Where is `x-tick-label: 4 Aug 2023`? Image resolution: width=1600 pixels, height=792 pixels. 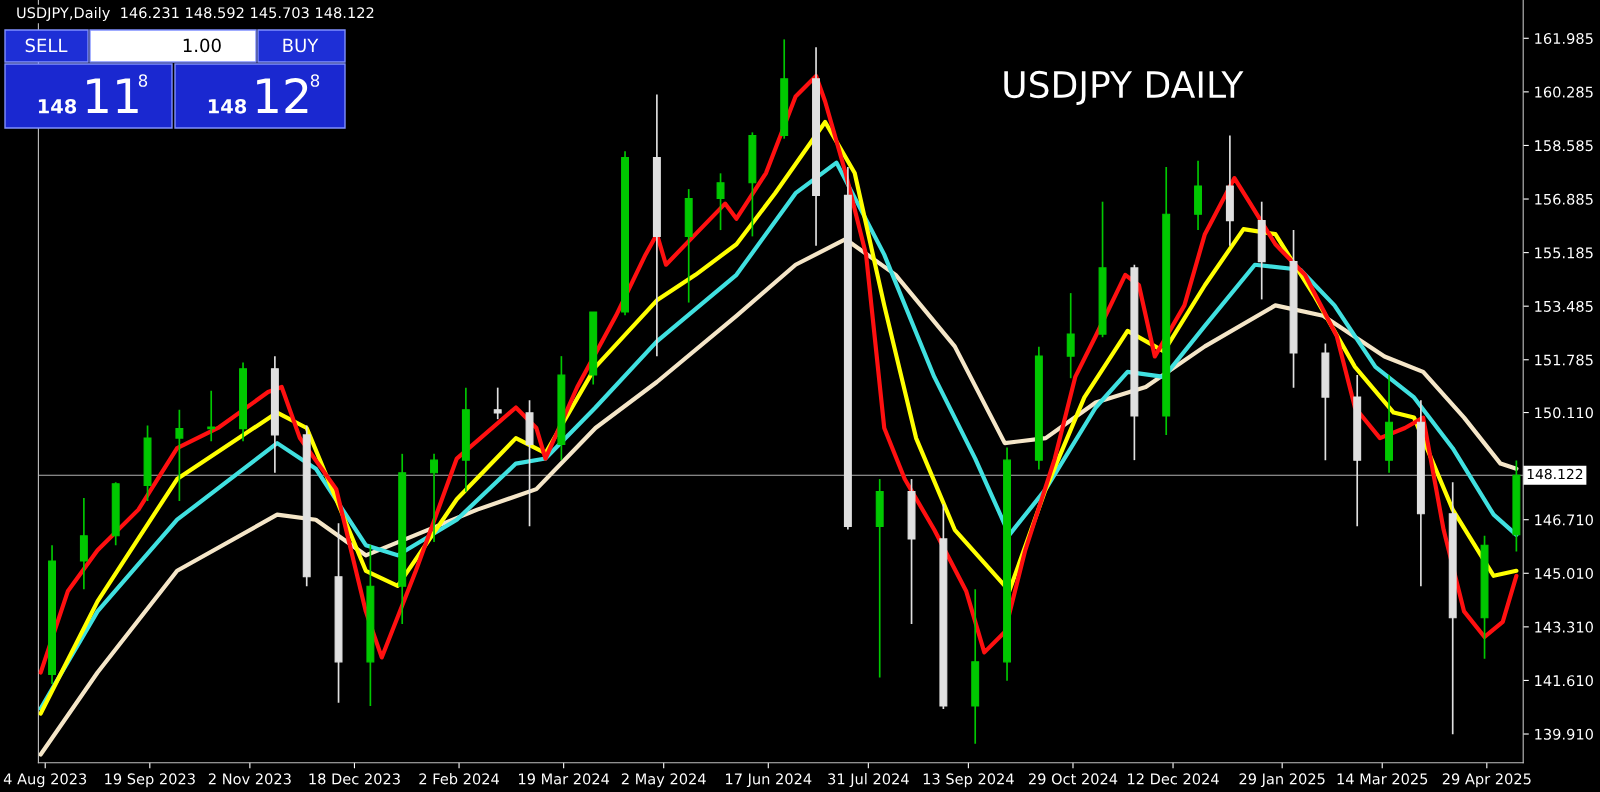
x-tick-label: 4 Aug 2023 is located at coordinates (45, 780).